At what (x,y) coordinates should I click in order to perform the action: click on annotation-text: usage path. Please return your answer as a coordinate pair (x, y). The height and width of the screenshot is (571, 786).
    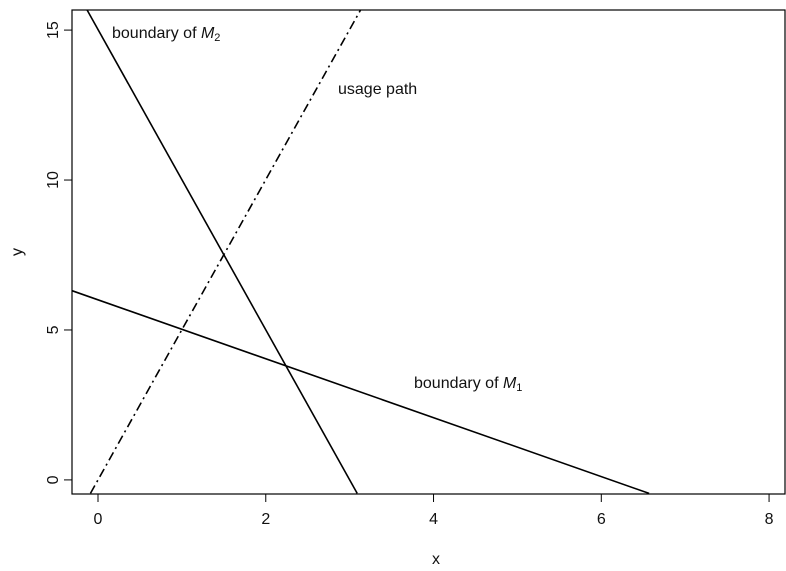
    Looking at the image, I should click on (377, 89).